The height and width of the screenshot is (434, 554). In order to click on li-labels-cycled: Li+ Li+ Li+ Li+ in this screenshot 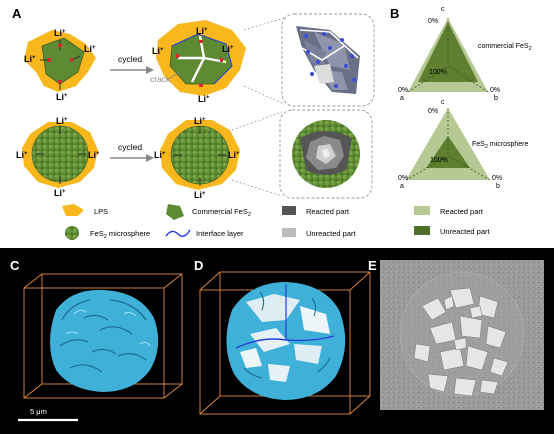, I will do `click(193, 65)`.